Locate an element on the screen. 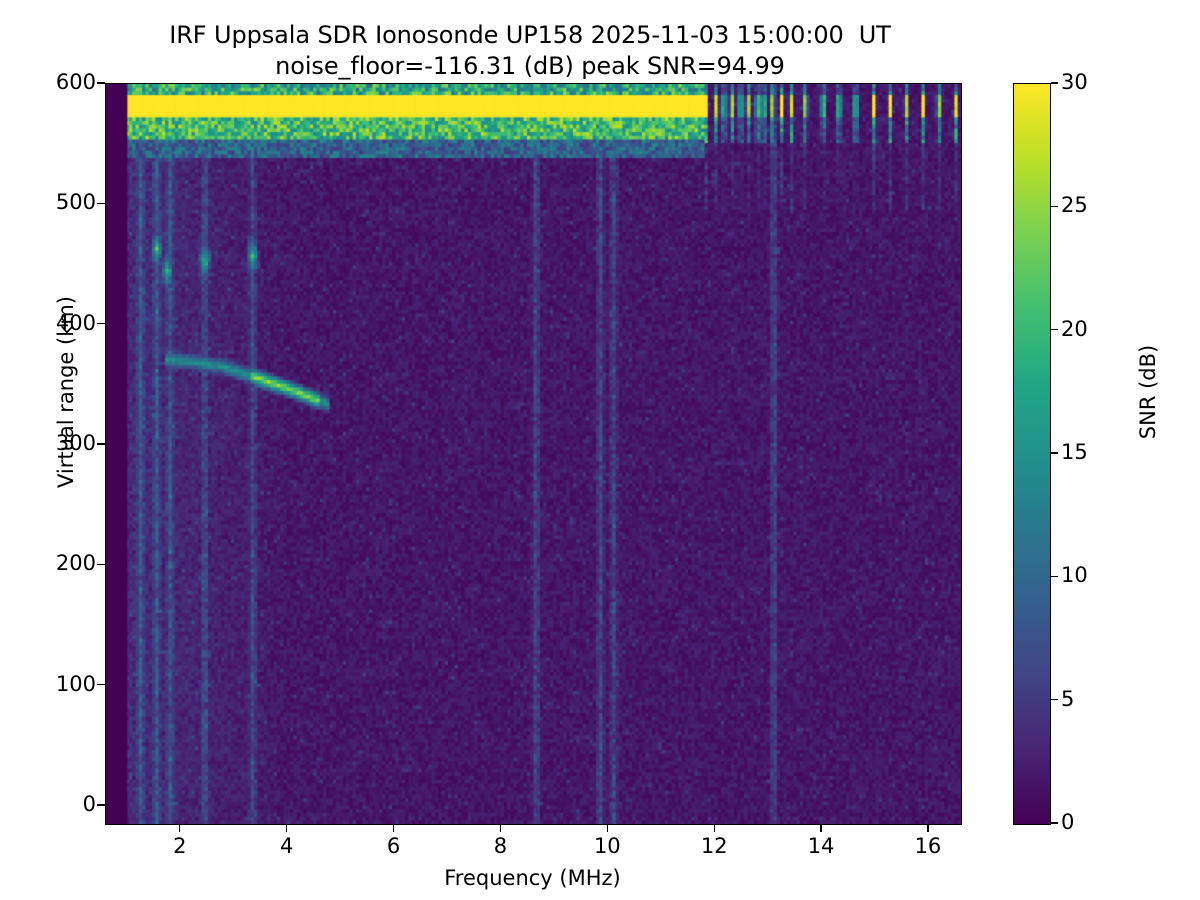  colorbar-tick-label: 30 is located at coordinates (1074, 82).